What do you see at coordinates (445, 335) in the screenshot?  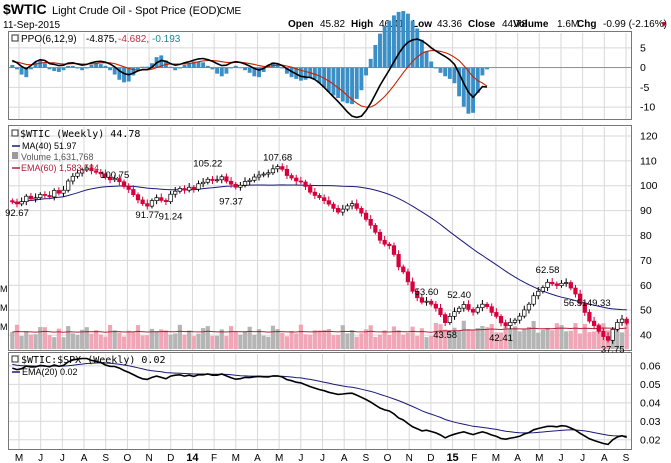 I see `price-annotation-label: 43.58` at bounding box center [445, 335].